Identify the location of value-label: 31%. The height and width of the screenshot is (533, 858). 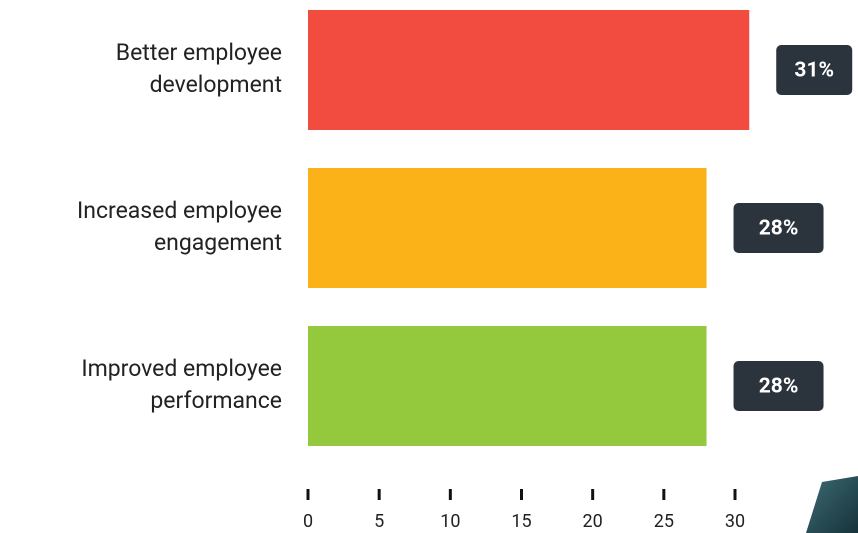
(814, 71).